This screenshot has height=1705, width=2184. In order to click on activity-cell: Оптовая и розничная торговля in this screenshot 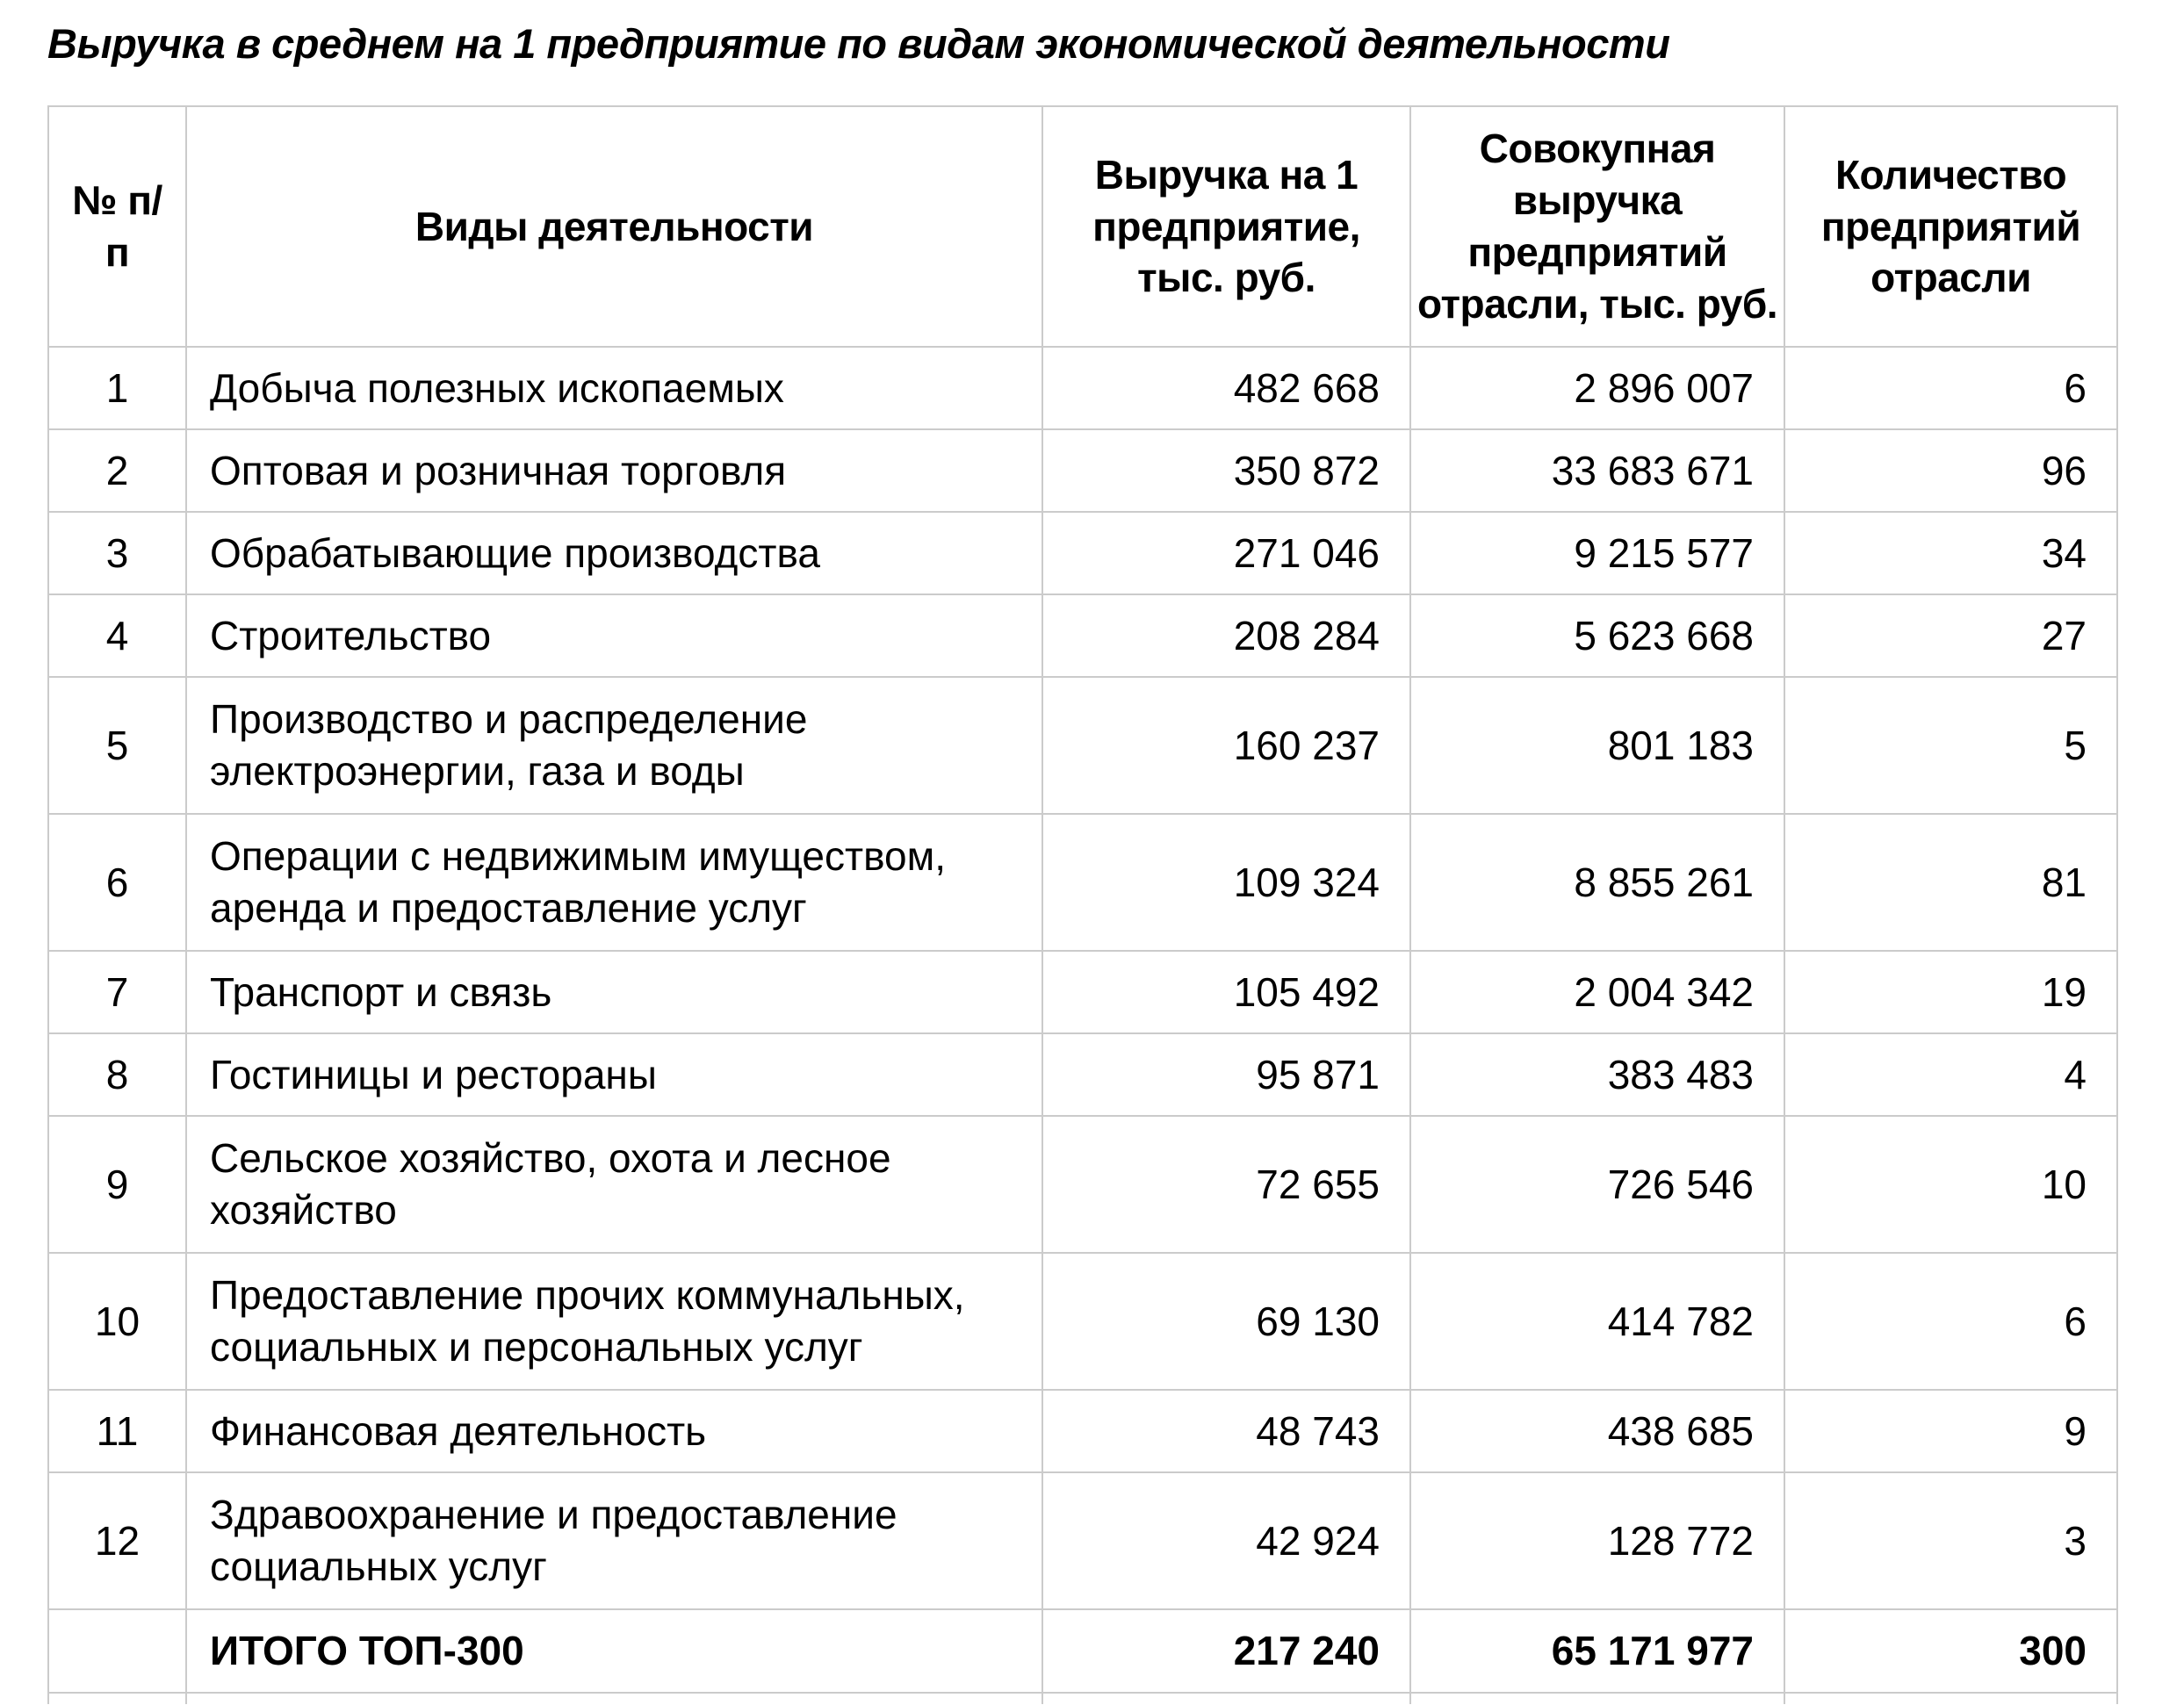, I will do `click(614, 470)`.